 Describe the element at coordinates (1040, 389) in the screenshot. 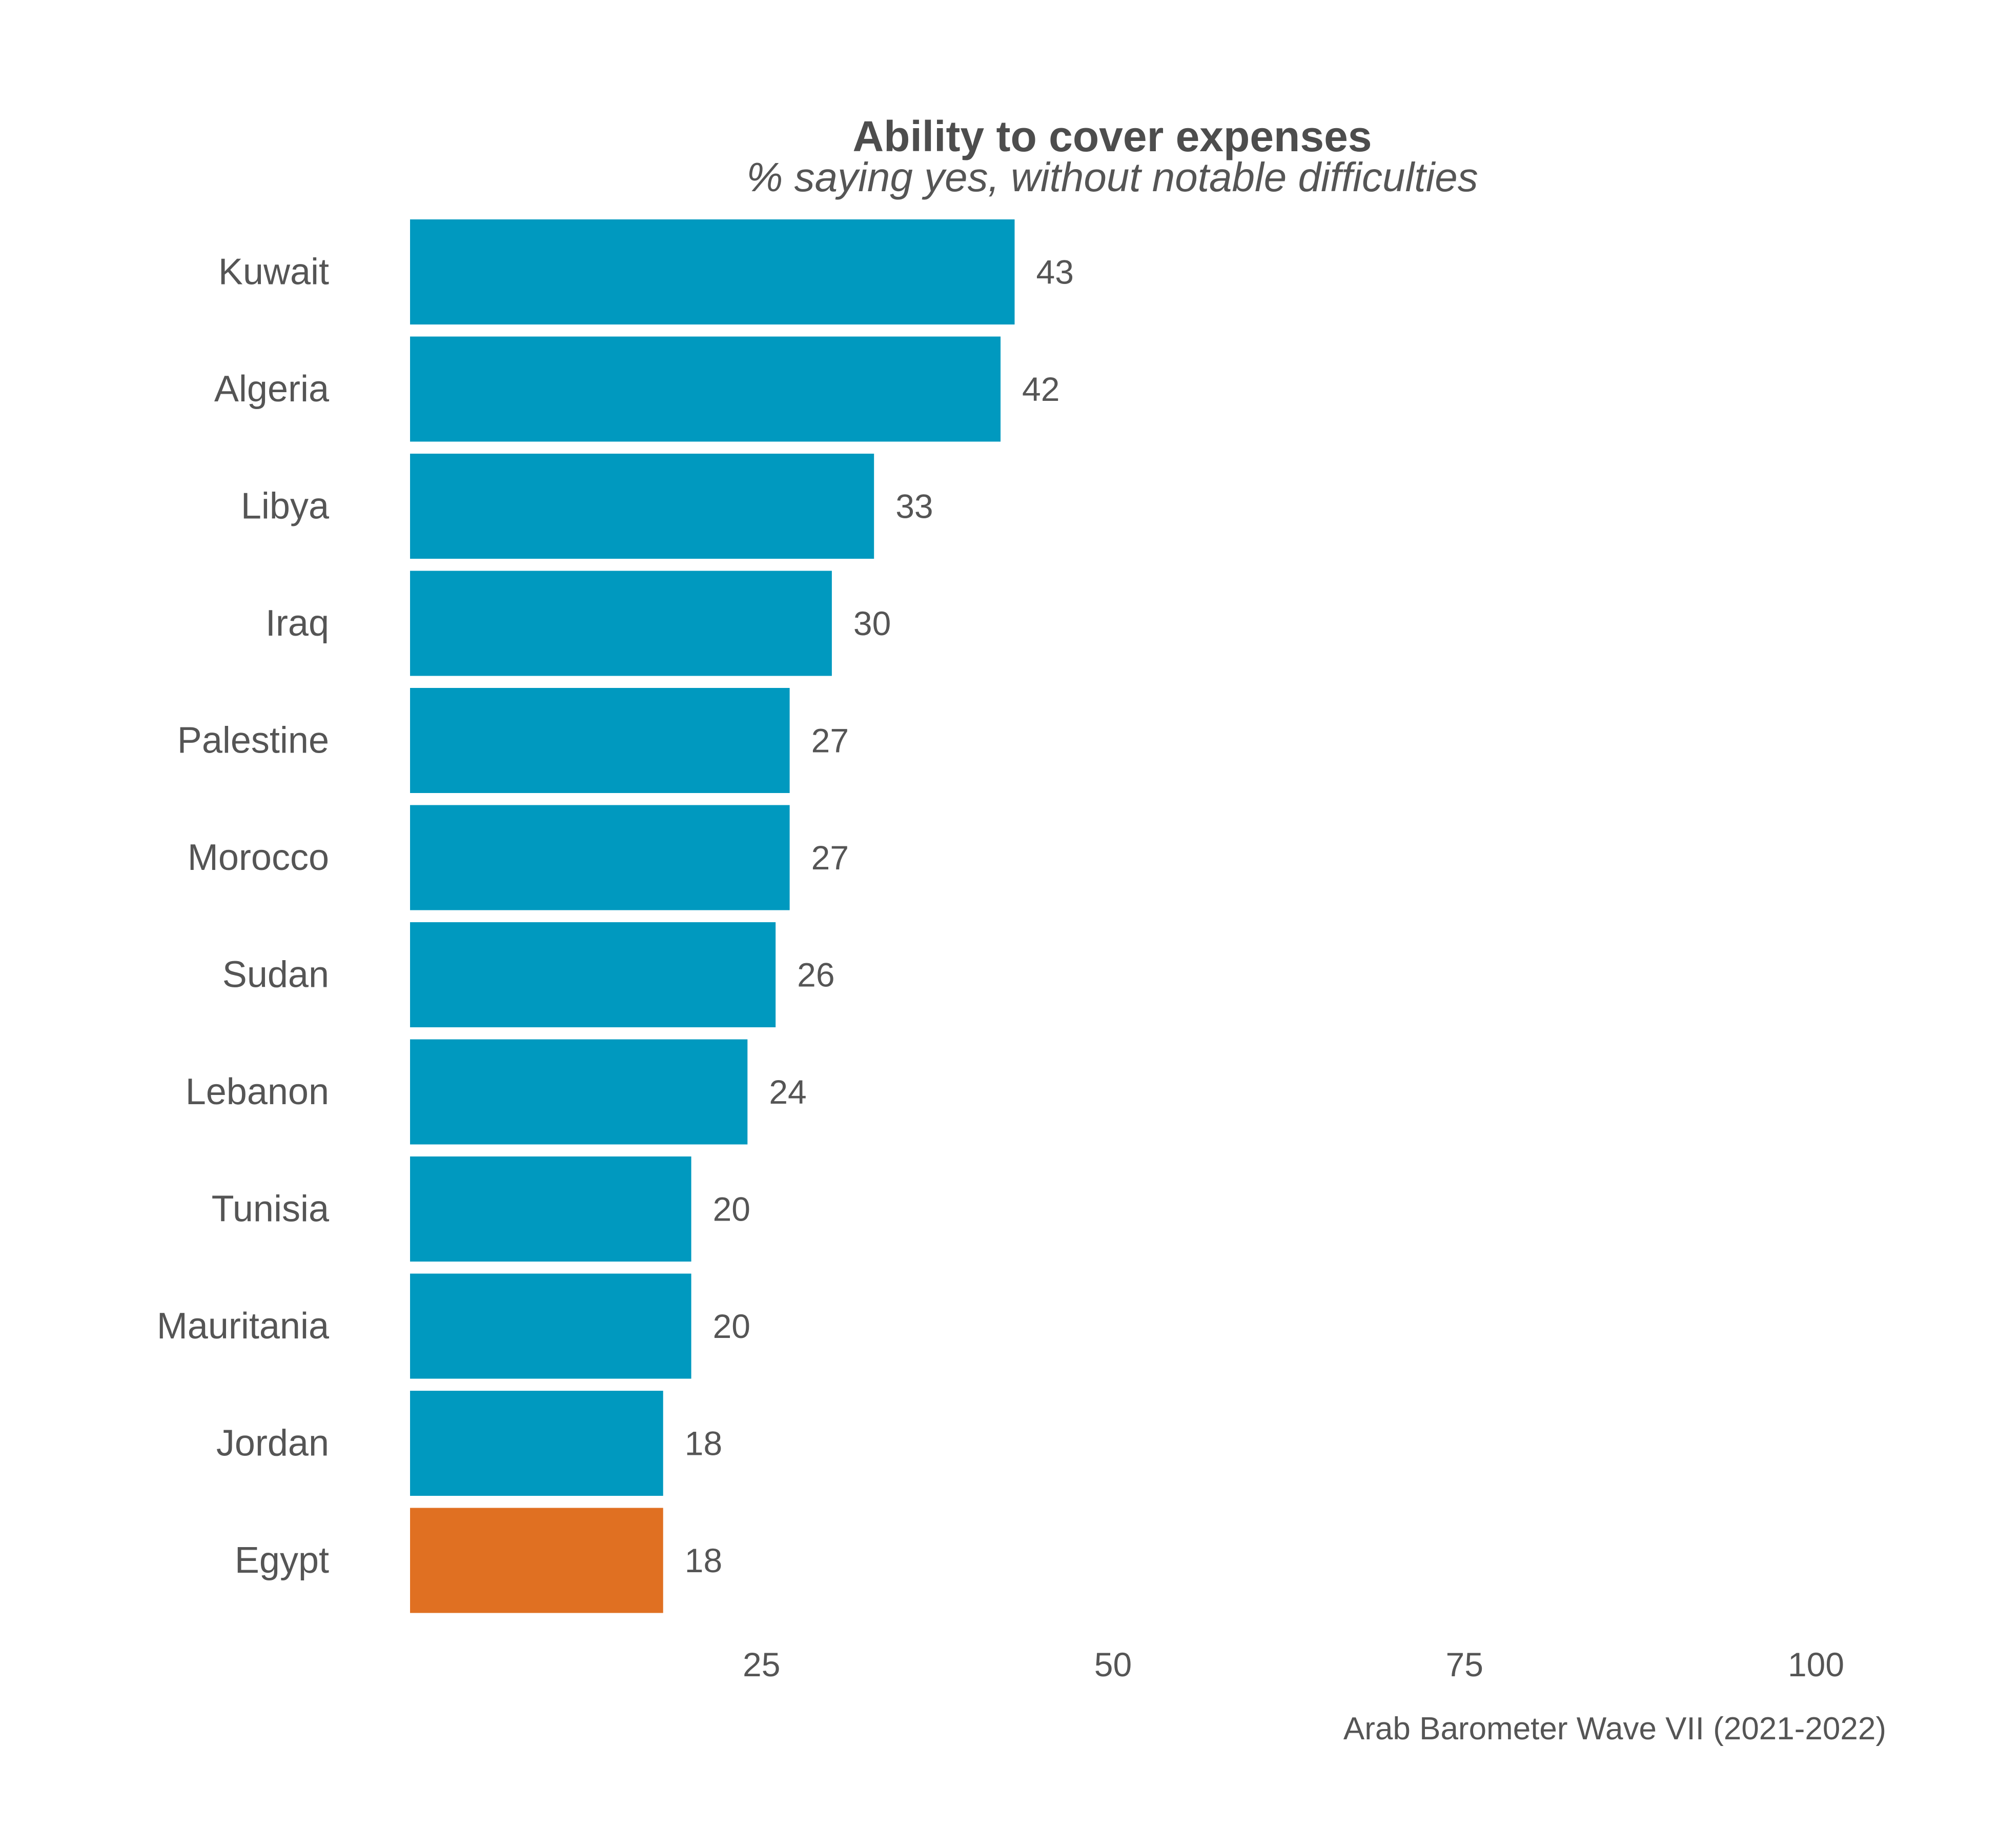

I see `value-label-algeria: 42` at that location.